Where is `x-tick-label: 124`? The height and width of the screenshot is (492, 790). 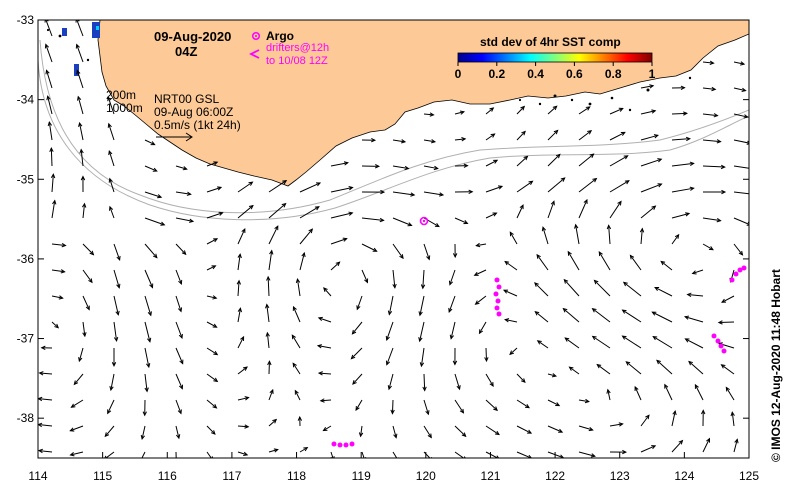 x-tick-label: 124 is located at coordinates (684, 476).